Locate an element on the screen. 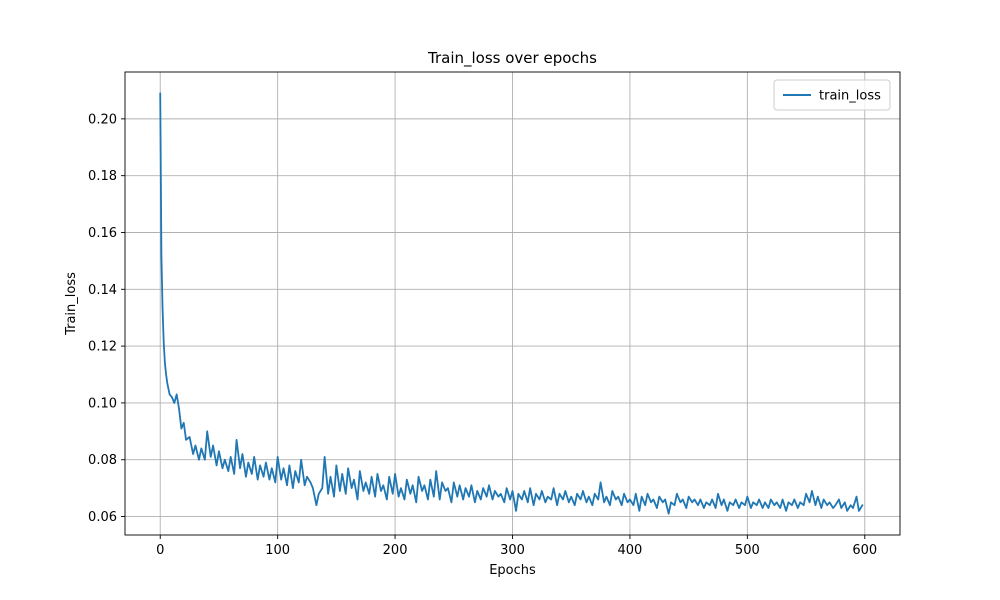 Image resolution: width=1000 pixels, height=600 pixels. y-tick-label-7: 0.20 is located at coordinates (102, 119).